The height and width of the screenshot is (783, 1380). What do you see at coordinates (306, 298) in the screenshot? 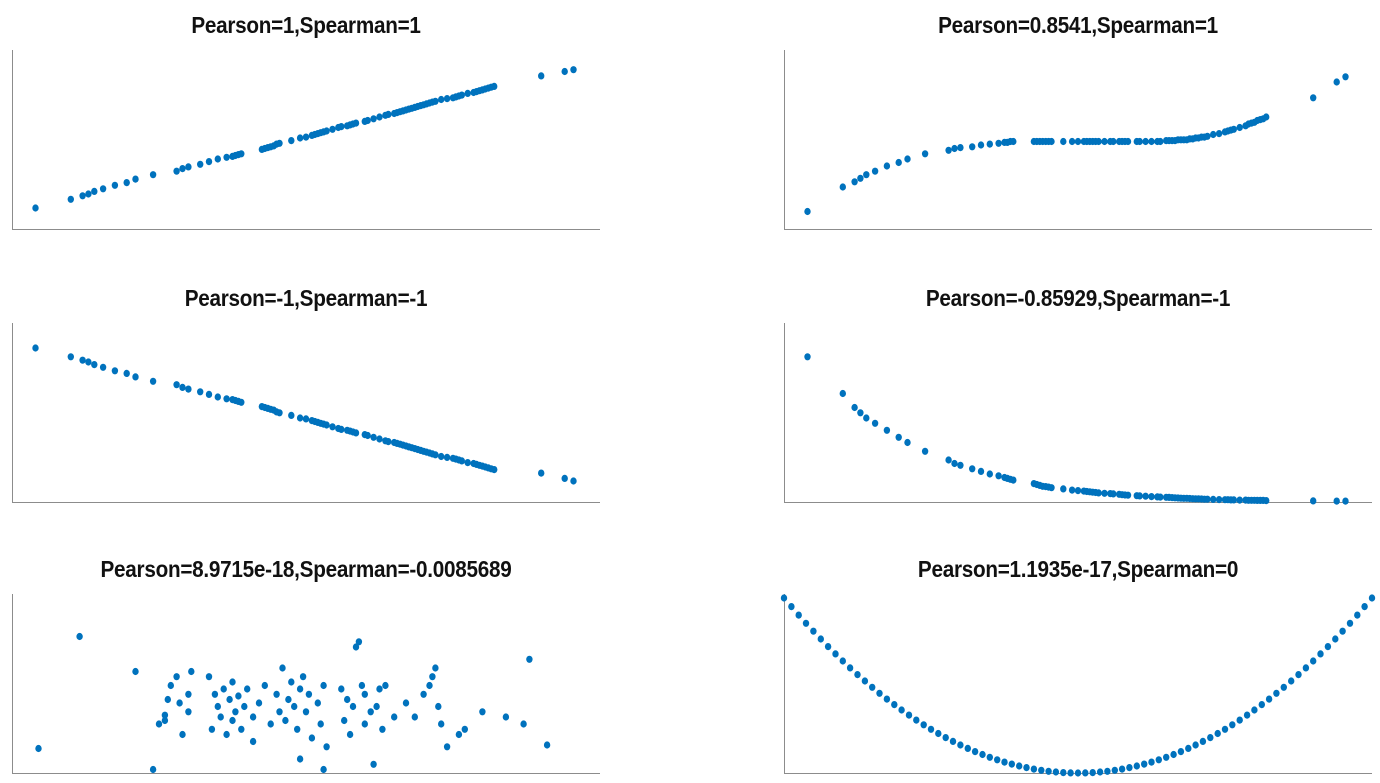
I see `chart-title: Pearson=-1,Spearman=-1` at bounding box center [306, 298].